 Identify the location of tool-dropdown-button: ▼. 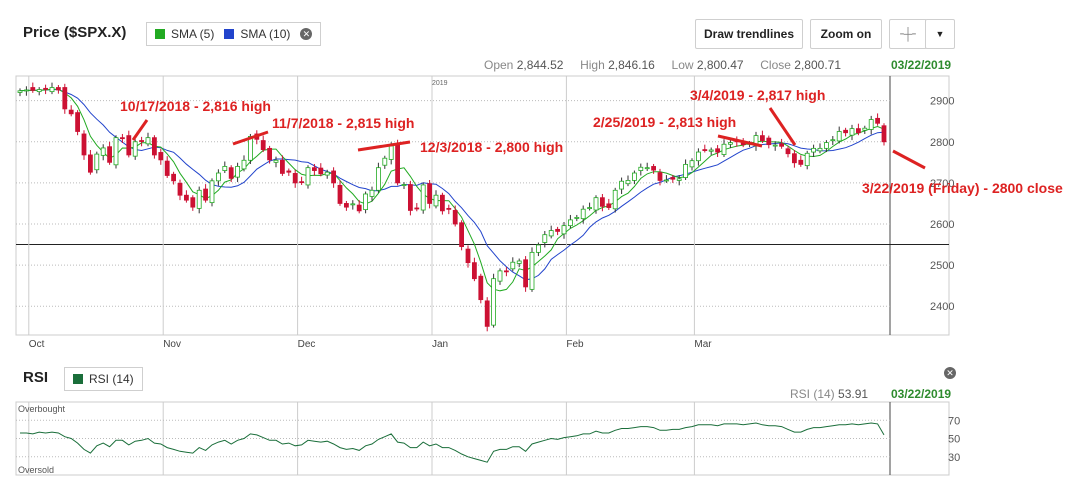
(940, 34).